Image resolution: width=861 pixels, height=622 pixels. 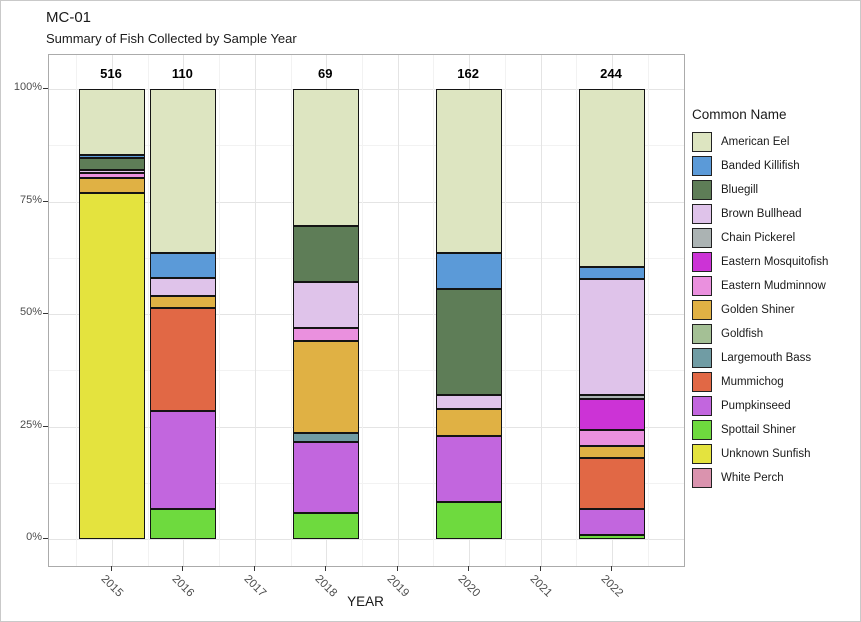 What do you see at coordinates (326, 437) in the screenshot?
I see `bar-segment-largemouth-bass` at bounding box center [326, 437].